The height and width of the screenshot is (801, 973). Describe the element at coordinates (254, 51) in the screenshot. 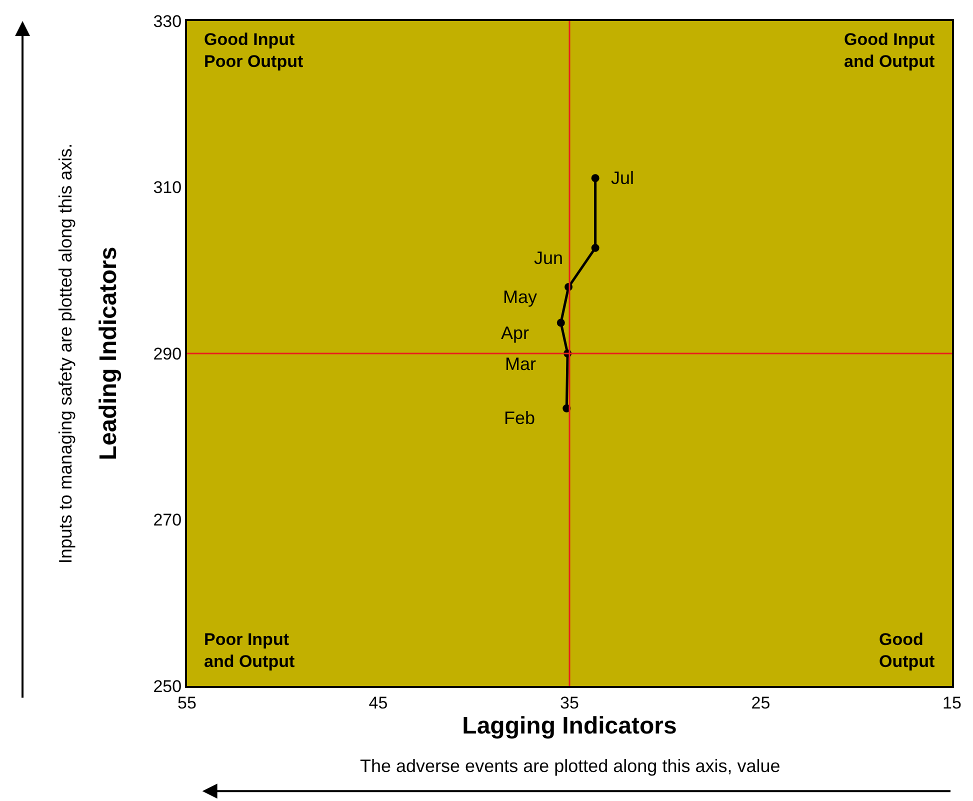

I see `annotation: Good Input Poor Output` at that location.